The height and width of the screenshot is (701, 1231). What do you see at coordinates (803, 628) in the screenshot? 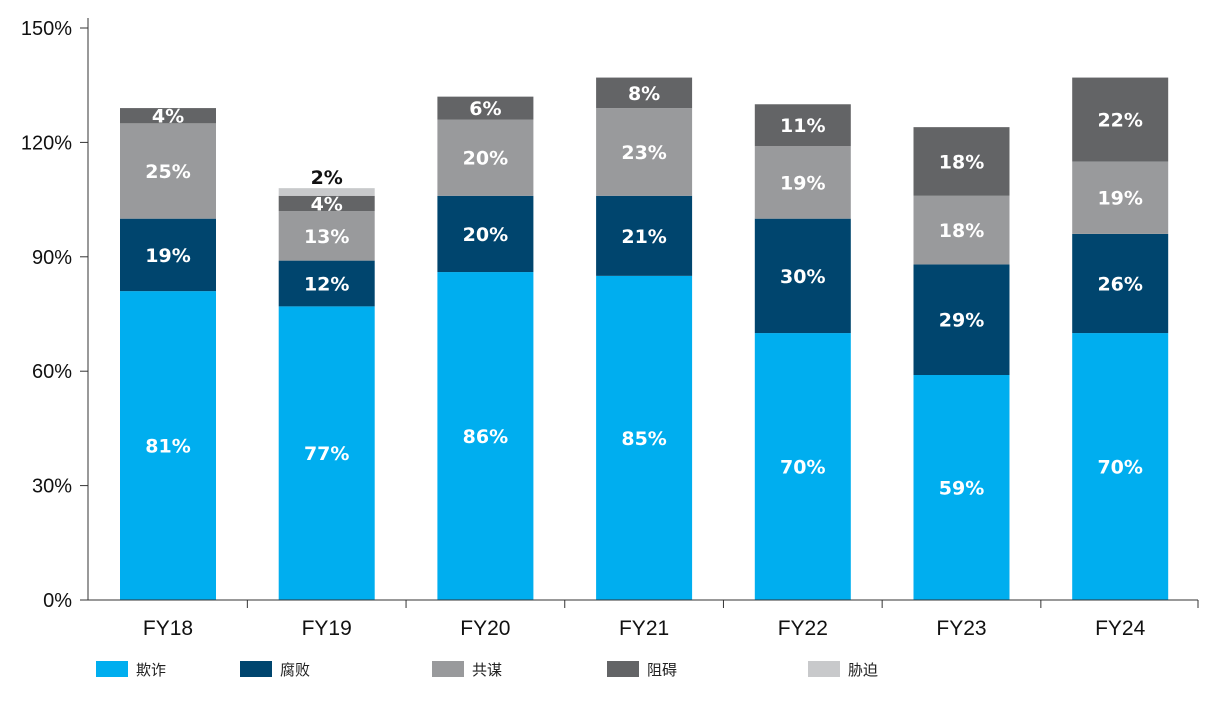
I see `x-category-label: FY22` at bounding box center [803, 628].